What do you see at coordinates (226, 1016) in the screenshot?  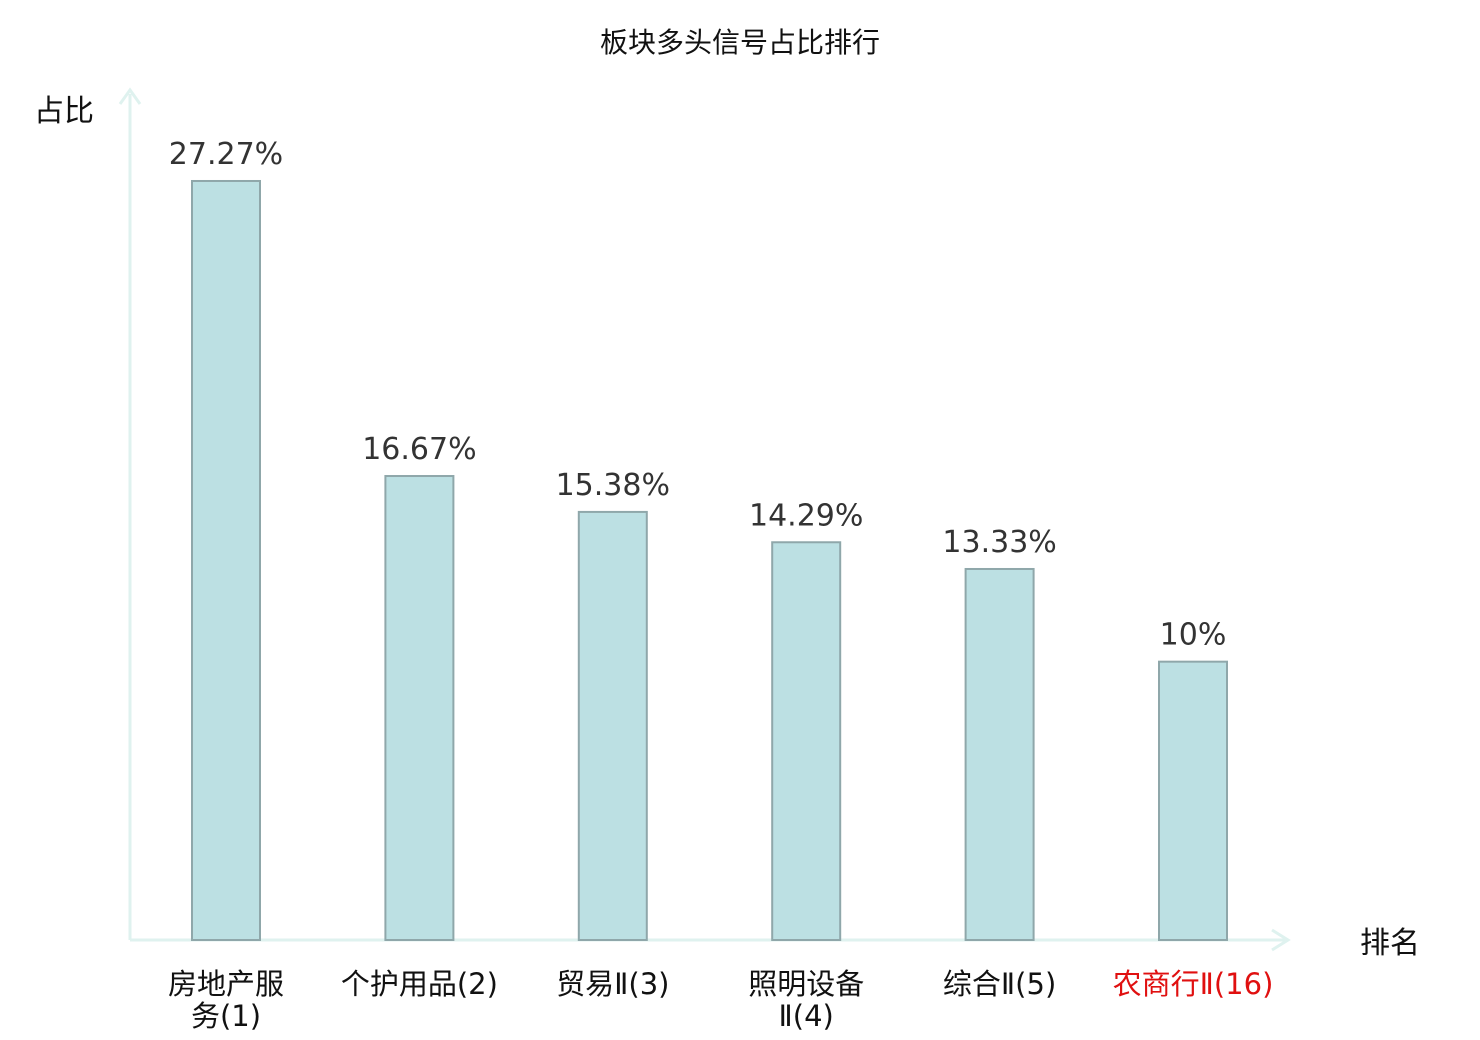 I see `category-label-1-line2: 务(1)` at bounding box center [226, 1016].